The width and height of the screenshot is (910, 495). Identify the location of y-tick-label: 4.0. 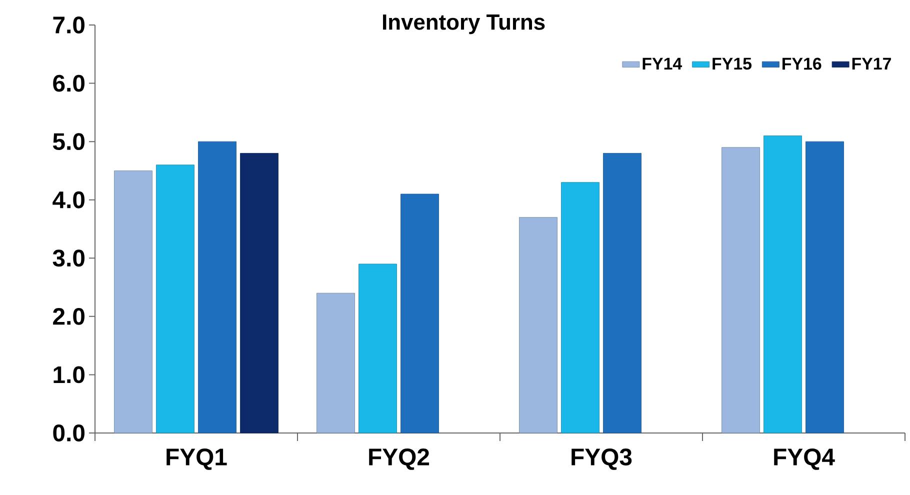
(68, 199).